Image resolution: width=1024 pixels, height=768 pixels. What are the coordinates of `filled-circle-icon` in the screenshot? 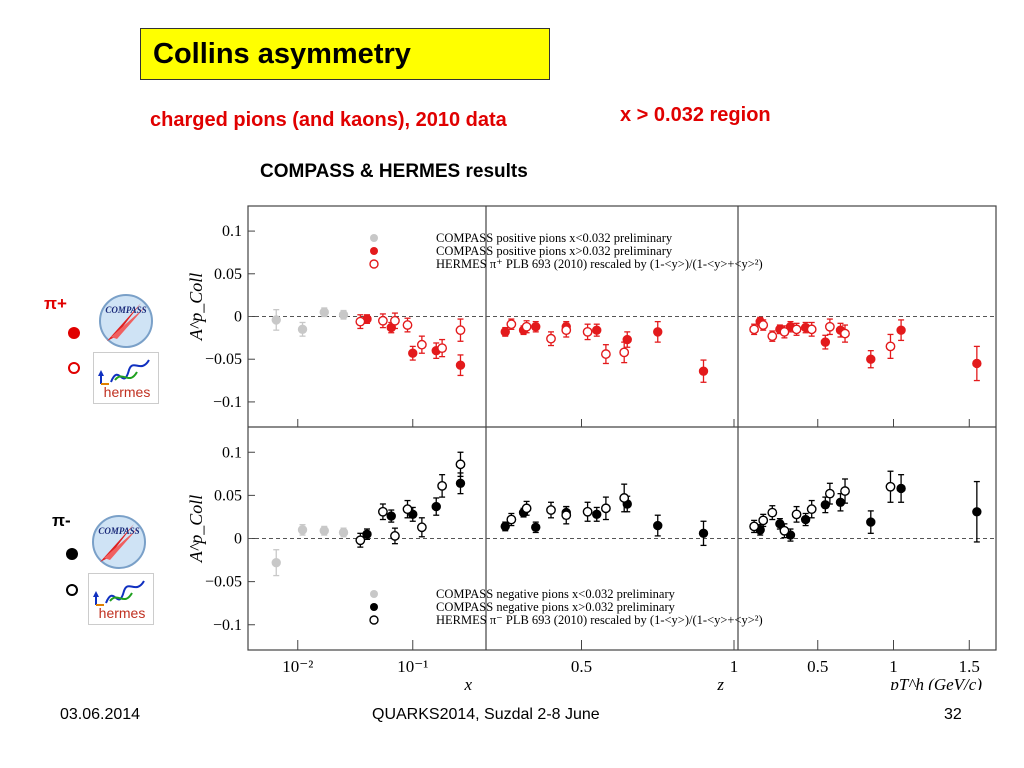 It's located at (74, 333).